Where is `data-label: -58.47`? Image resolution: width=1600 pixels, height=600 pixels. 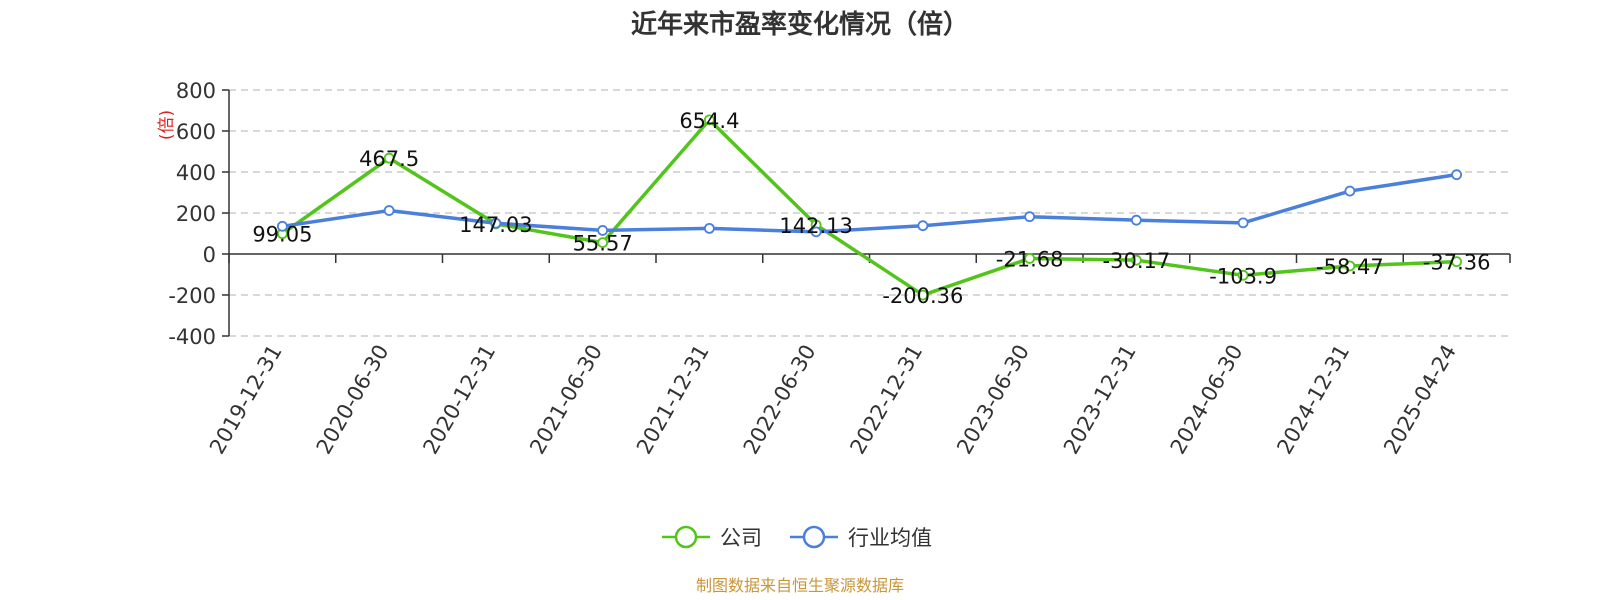 data-label: -58.47 is located at coordinates (1350, 267).